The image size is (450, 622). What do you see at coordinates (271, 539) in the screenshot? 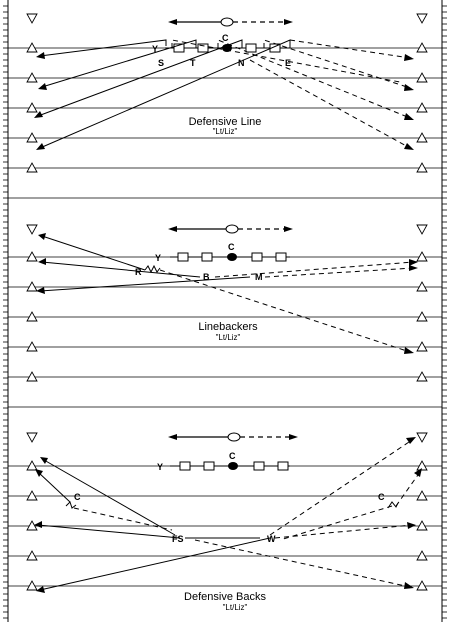
I see `defender-label: W` at bounding box center [271, 539].